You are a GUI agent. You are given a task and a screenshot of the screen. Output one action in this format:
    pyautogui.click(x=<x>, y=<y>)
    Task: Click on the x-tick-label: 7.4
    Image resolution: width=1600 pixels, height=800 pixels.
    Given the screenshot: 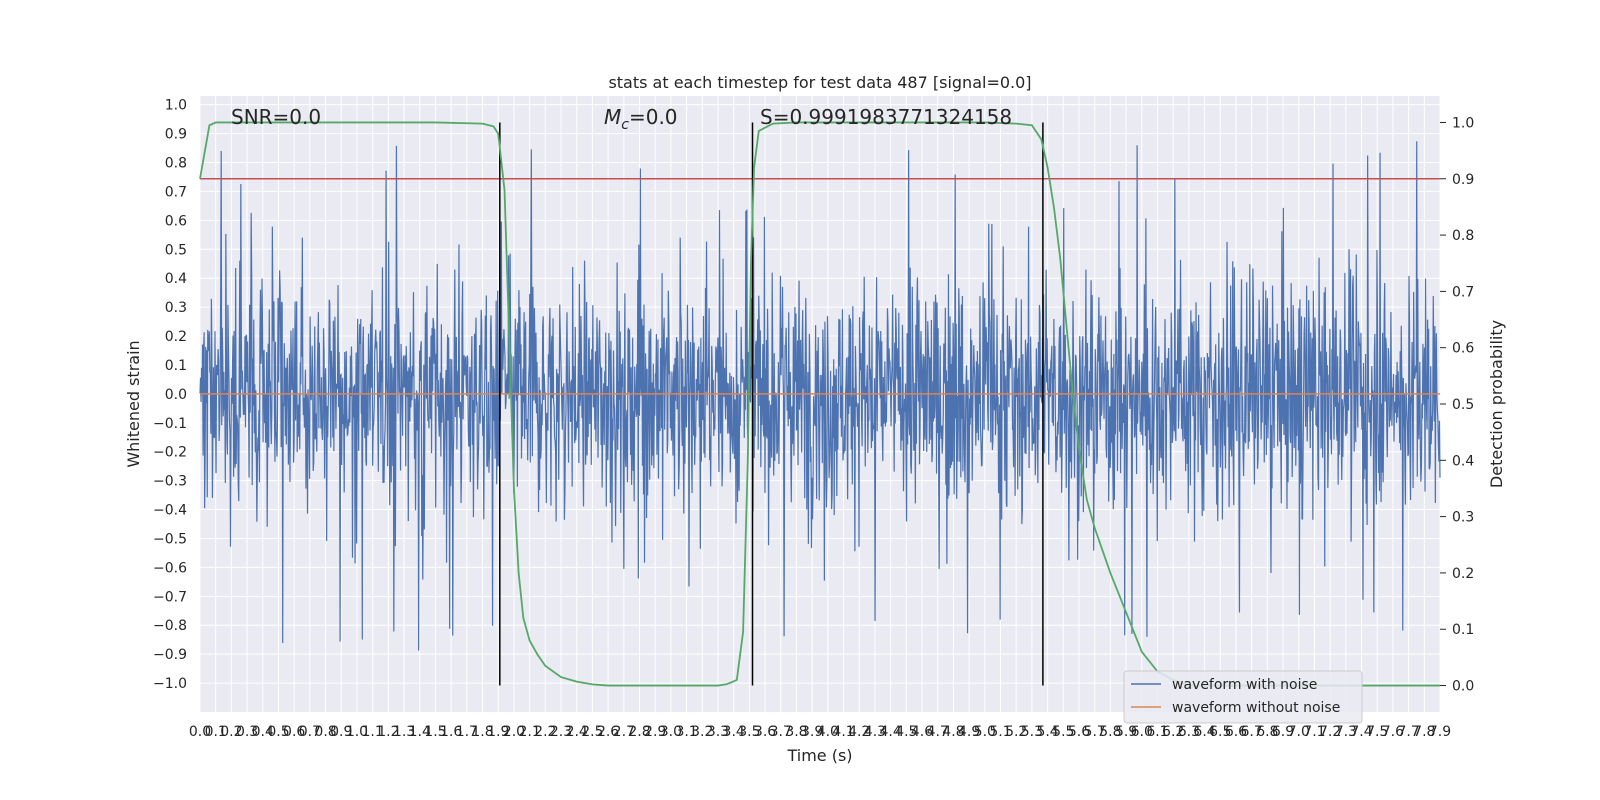 What is the action you would take?
    pyautogui.click(x=1361, y=732)
    